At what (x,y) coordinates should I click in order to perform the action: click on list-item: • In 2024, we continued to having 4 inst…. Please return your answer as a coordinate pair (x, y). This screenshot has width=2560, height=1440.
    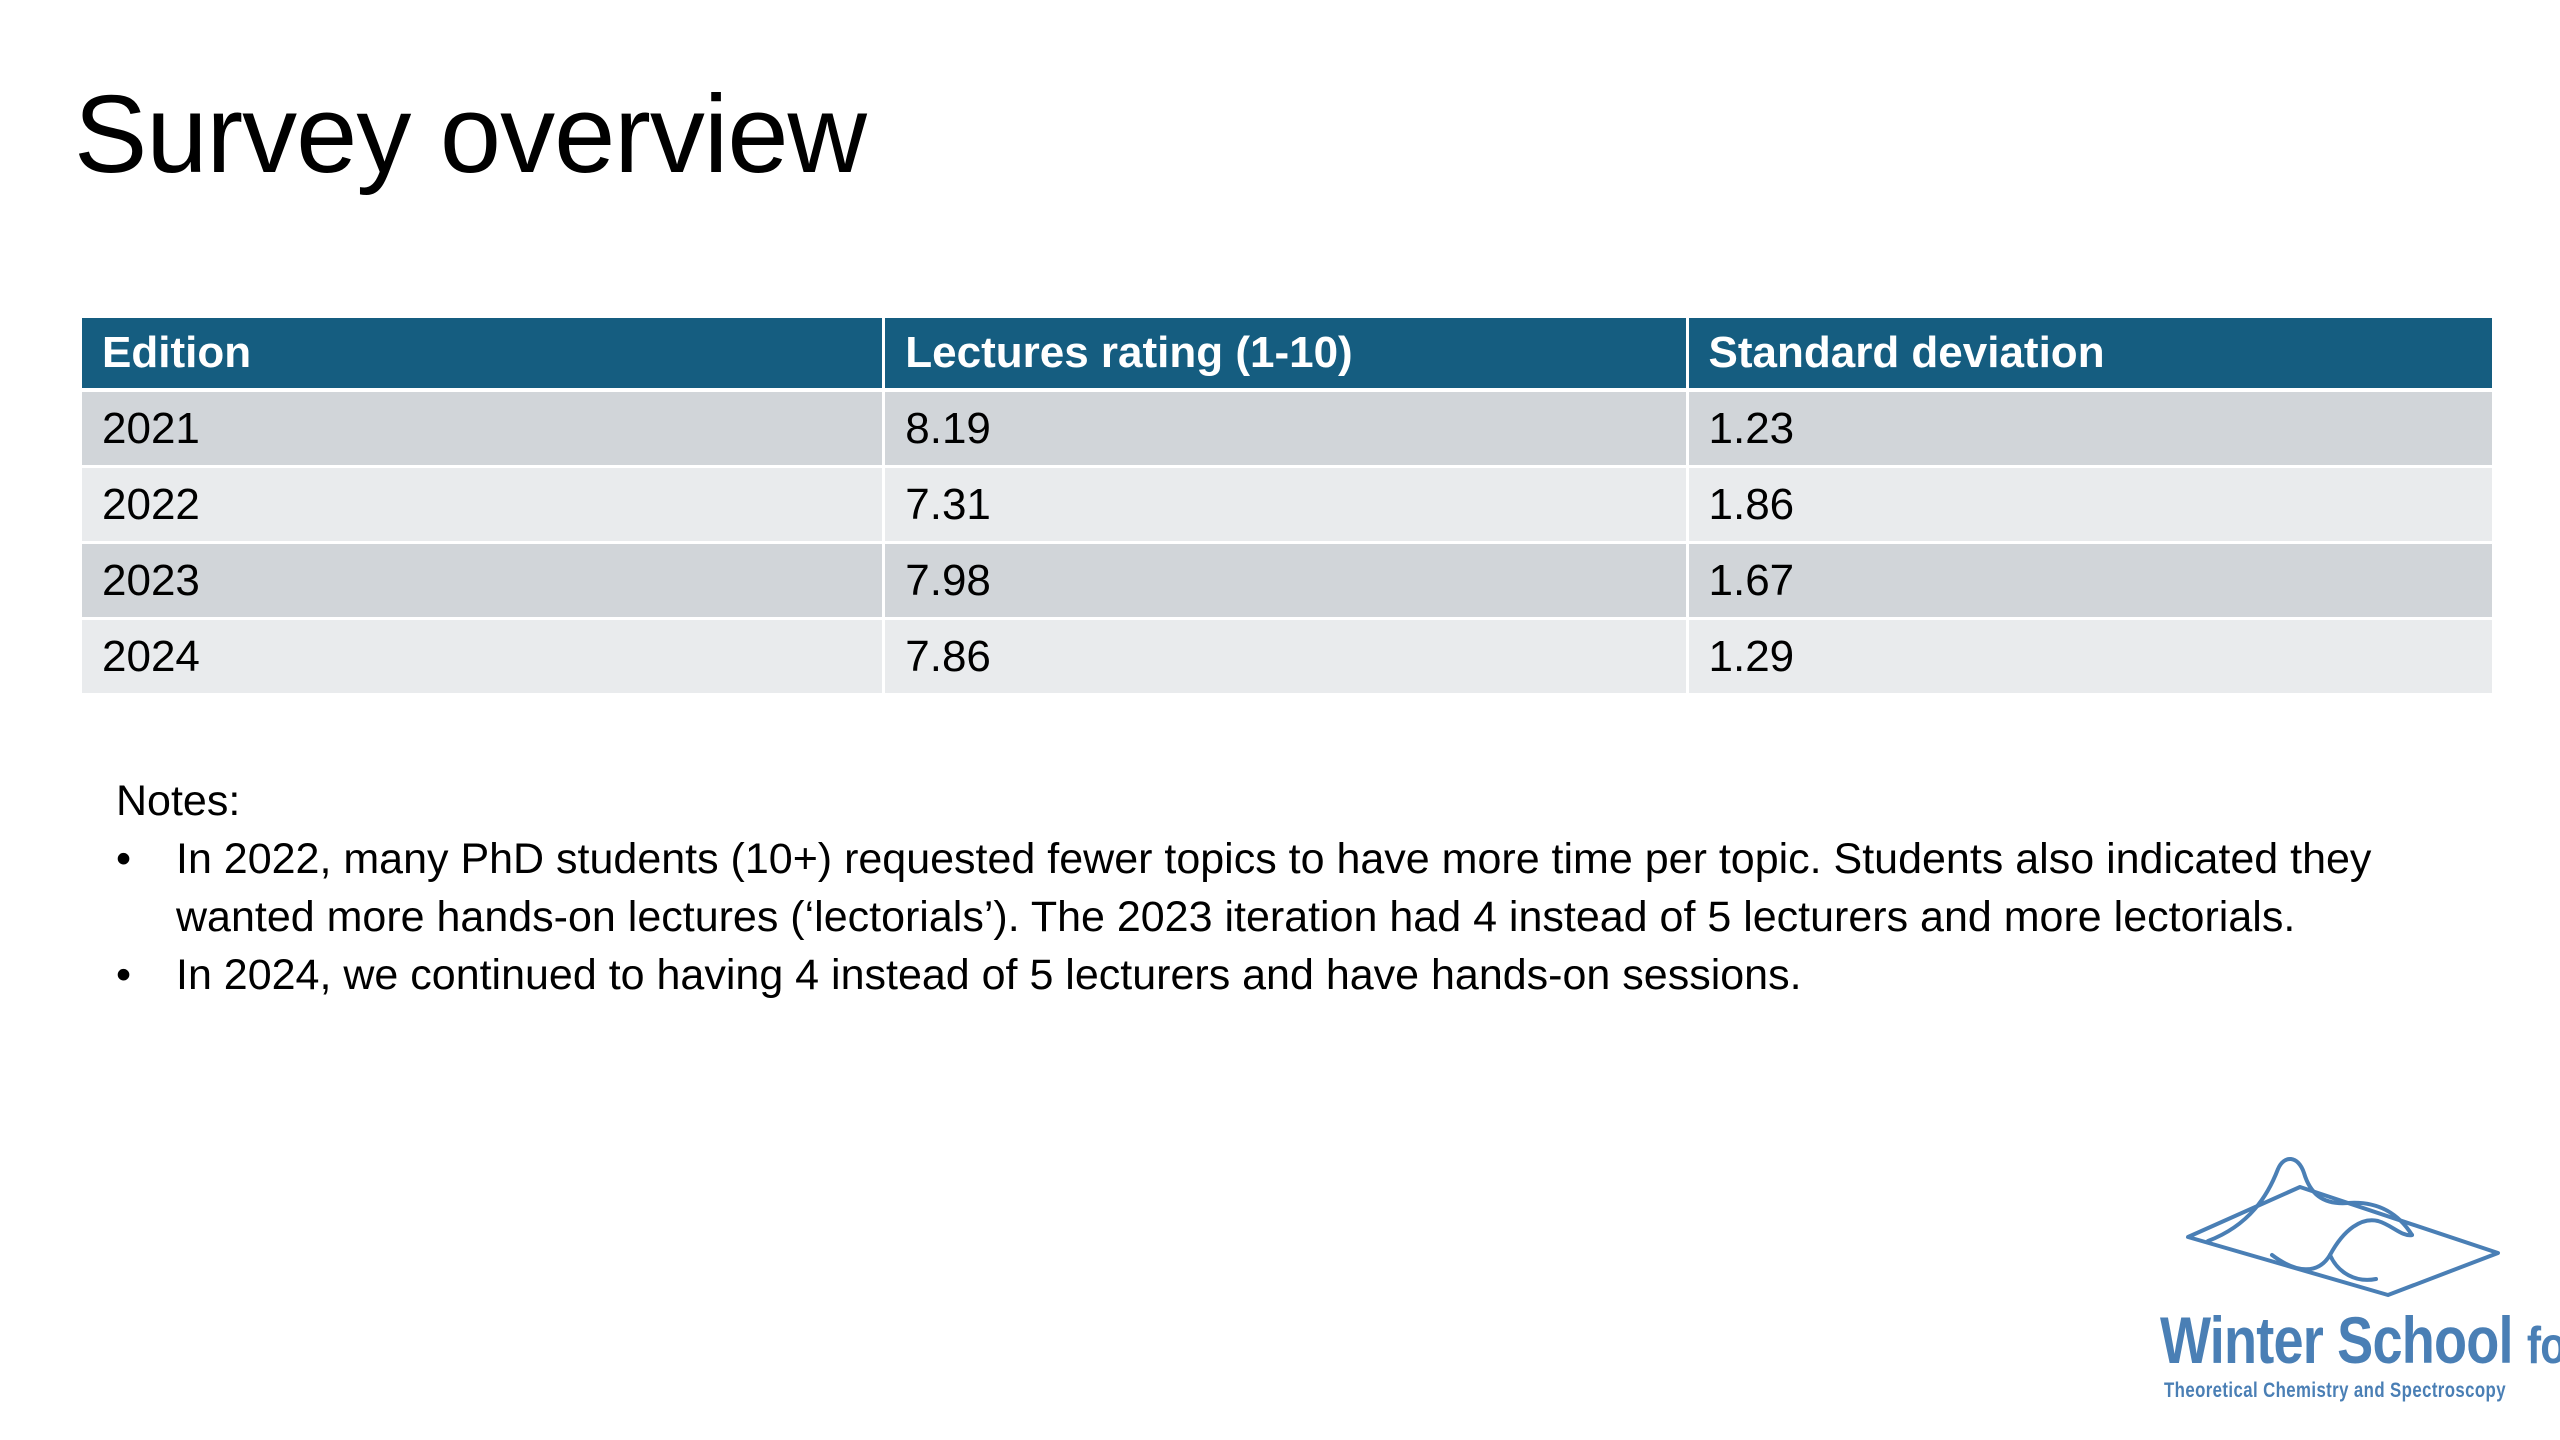
    Looking at the image, I should click on (1296, 975).